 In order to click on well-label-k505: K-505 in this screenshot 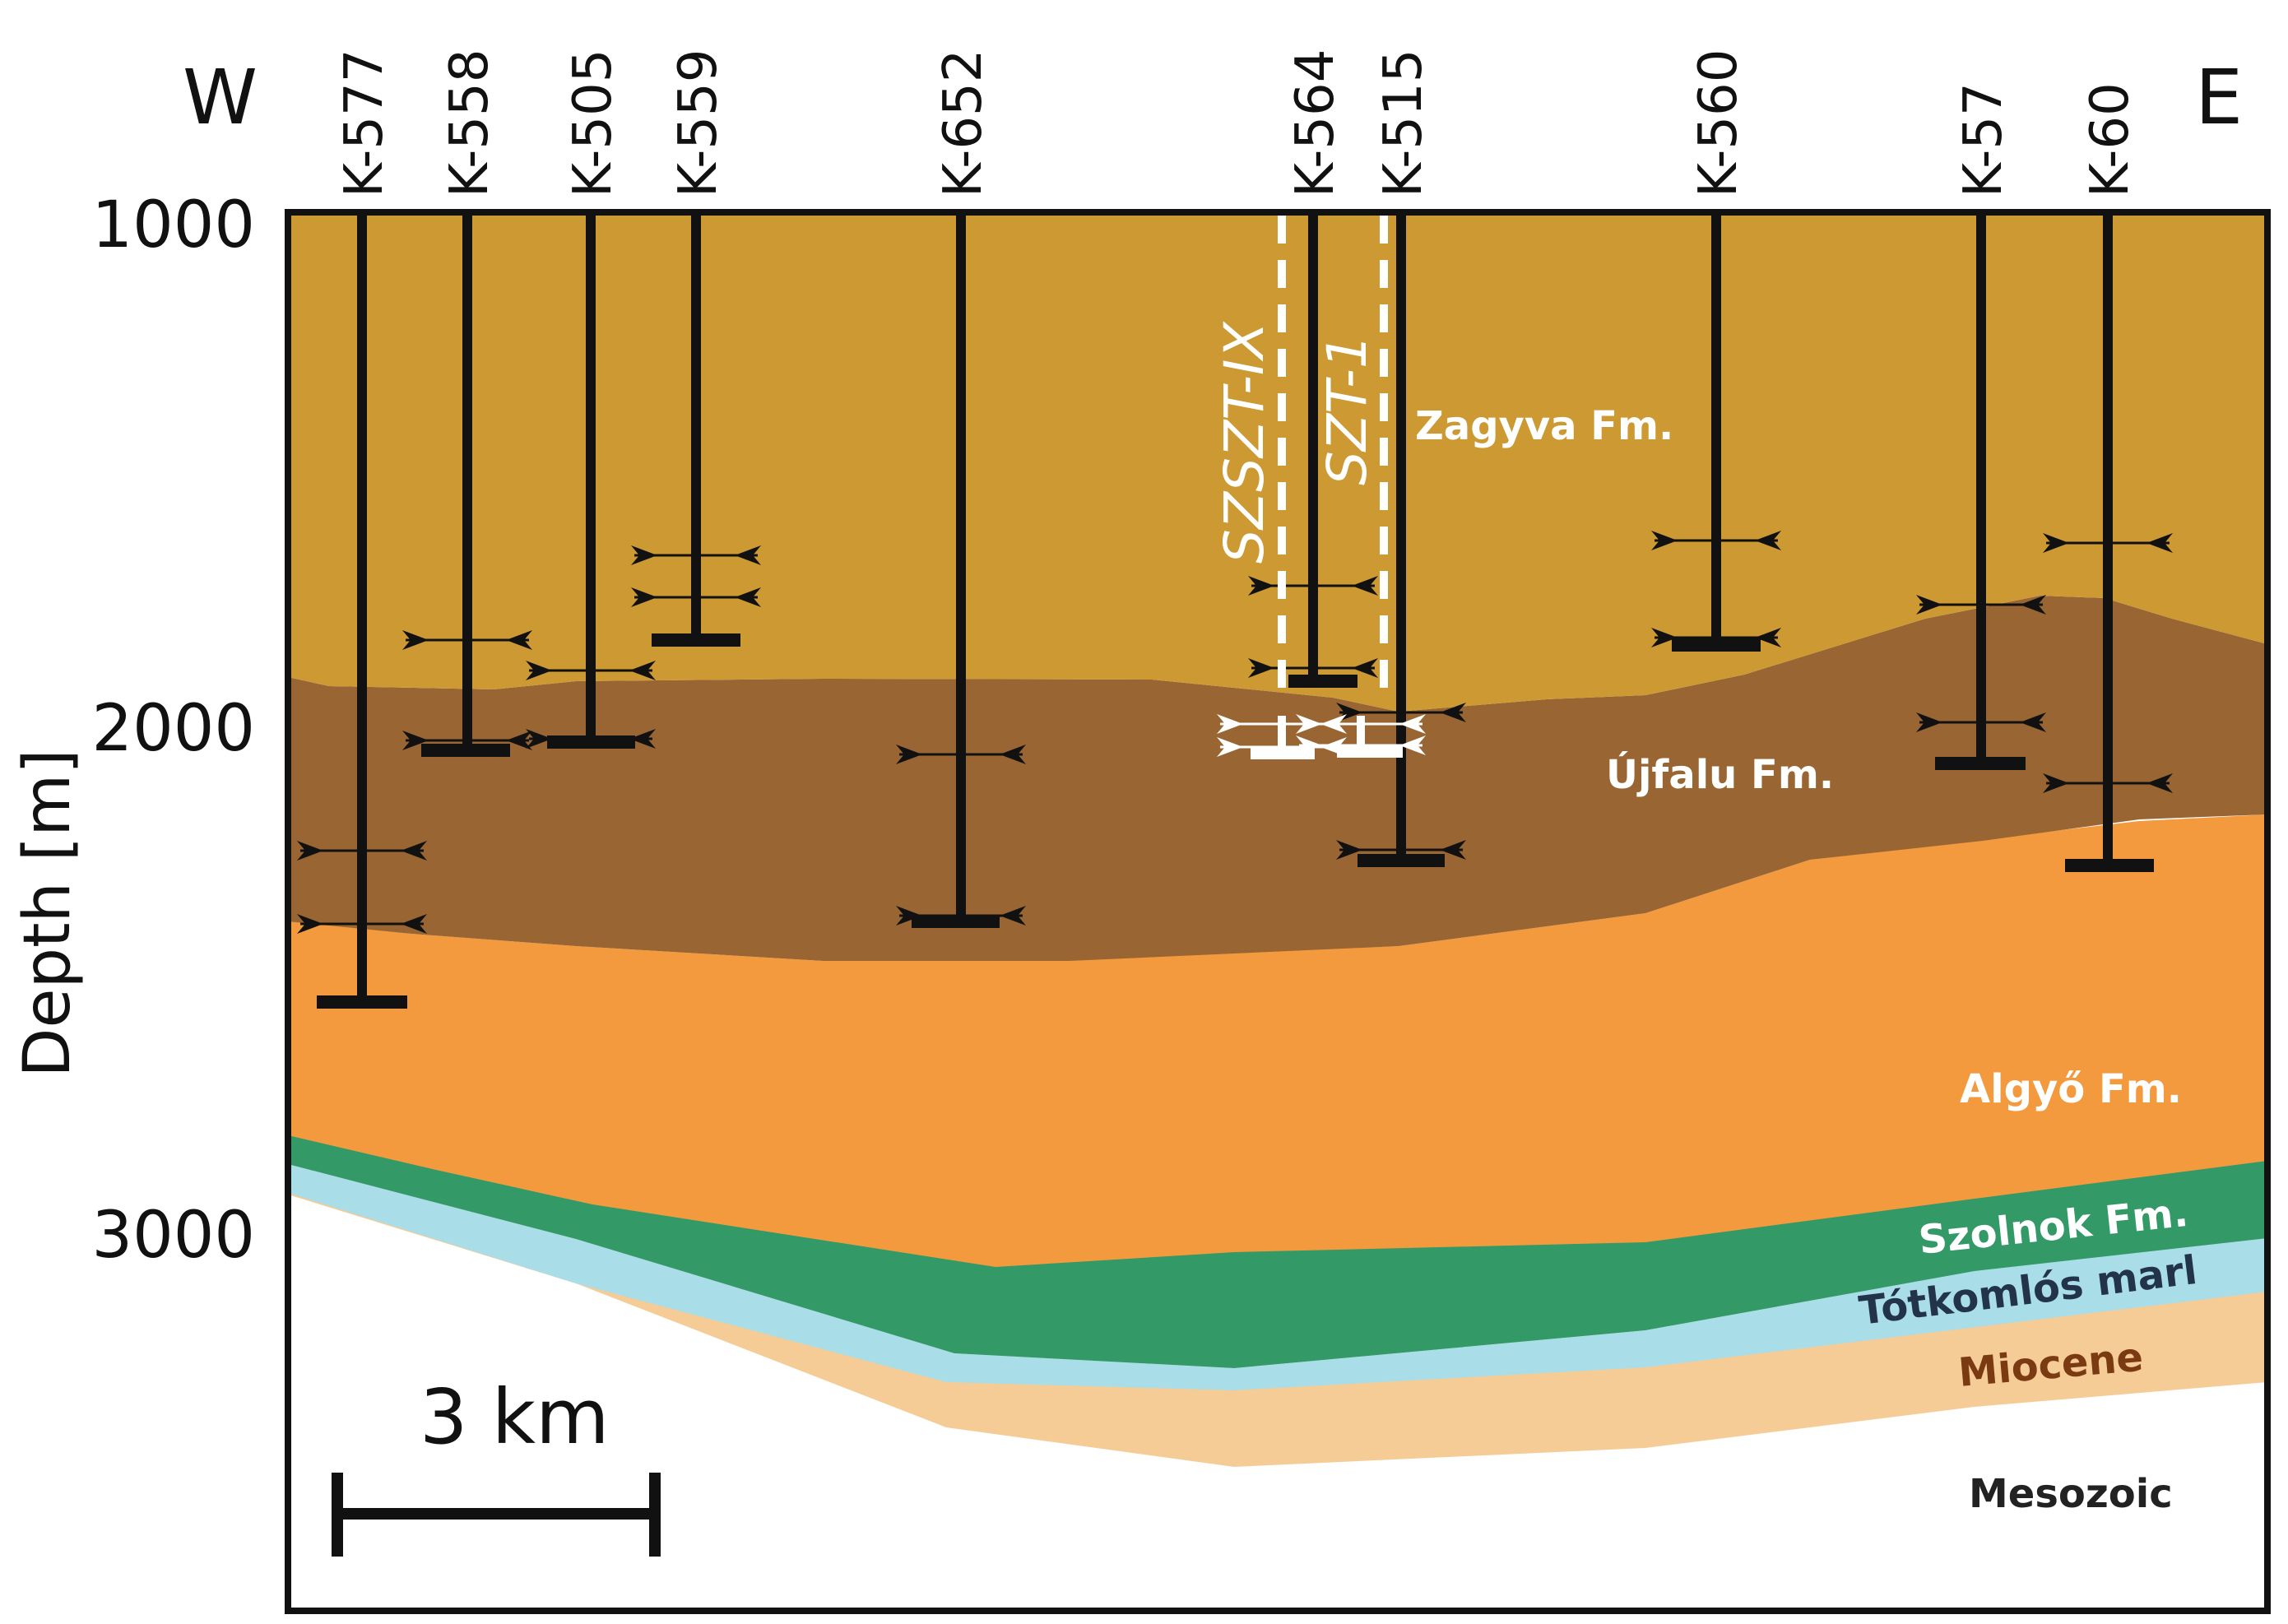, I will do `click(593, 123)`.